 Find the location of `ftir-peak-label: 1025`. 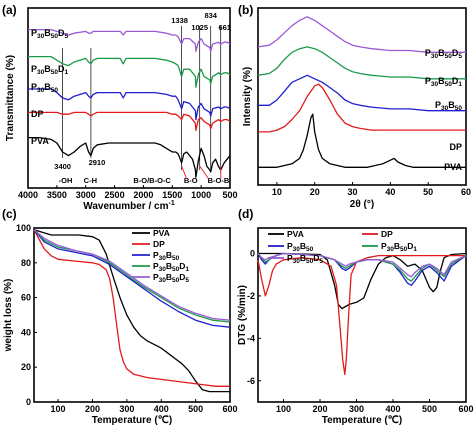

ftir-peak-label: 1025 is located at coordinates (199, 27).